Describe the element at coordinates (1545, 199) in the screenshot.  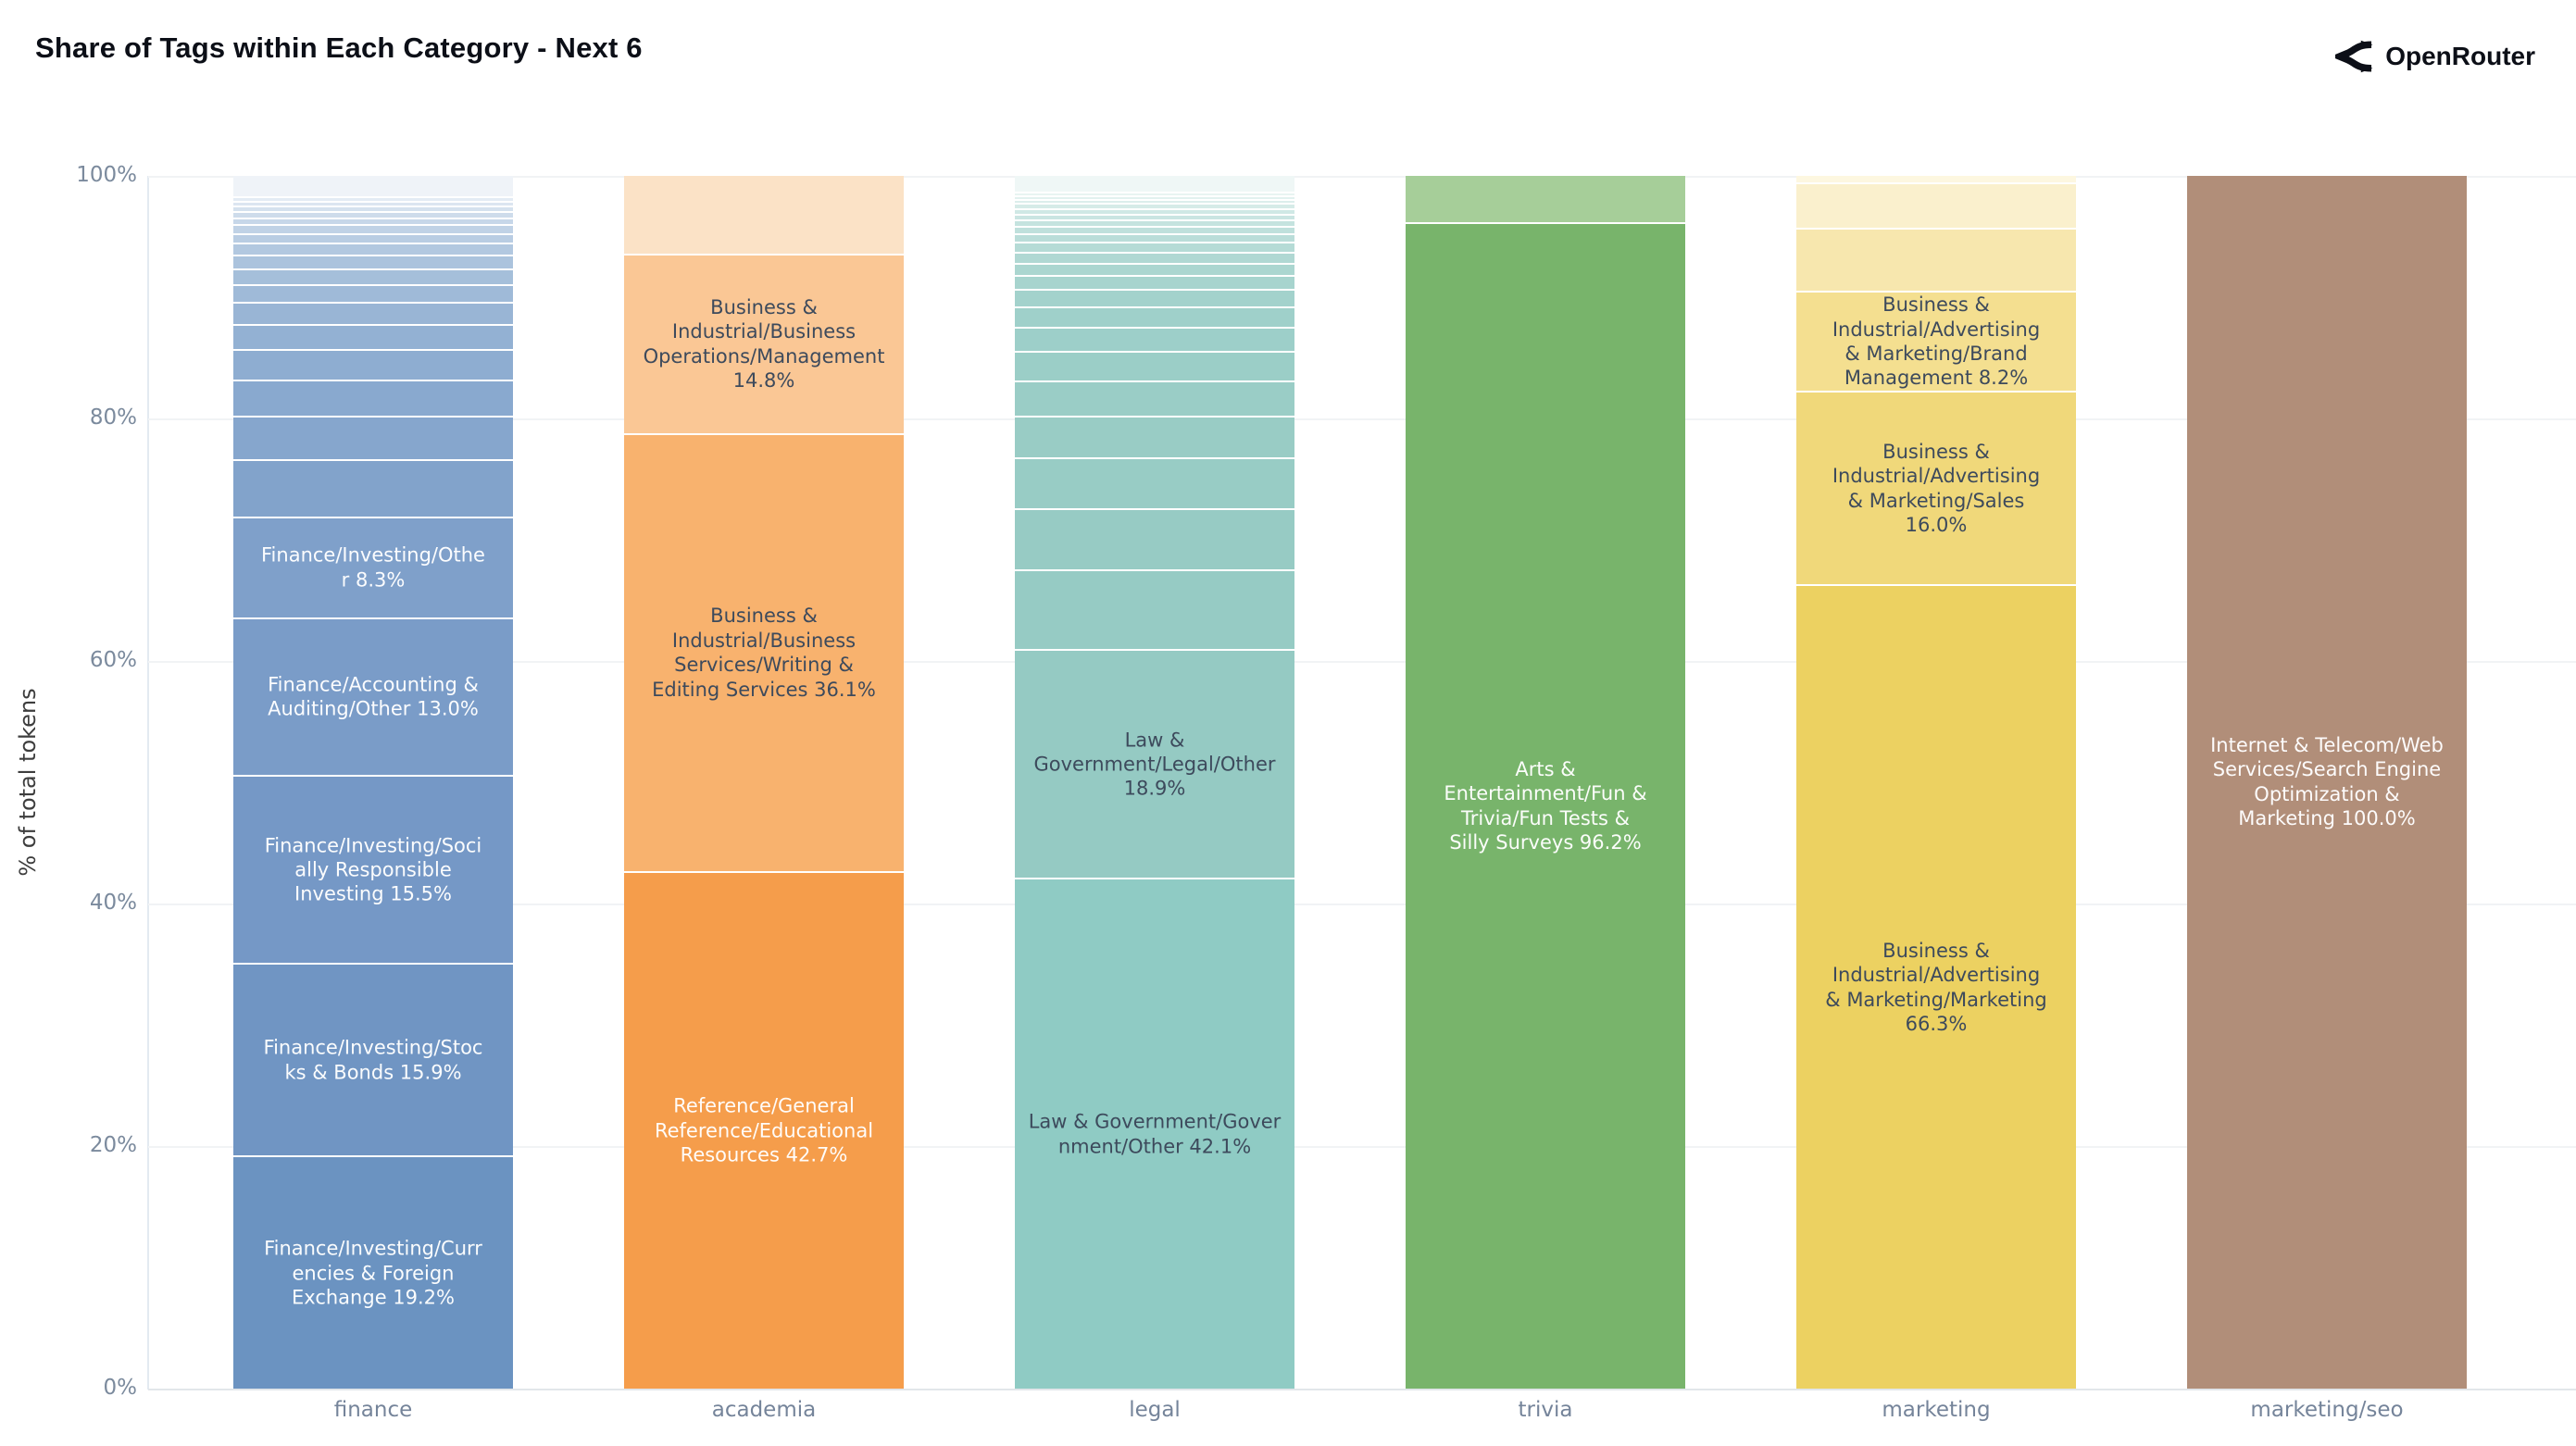
I see `segment-minor-trivia` at that location.